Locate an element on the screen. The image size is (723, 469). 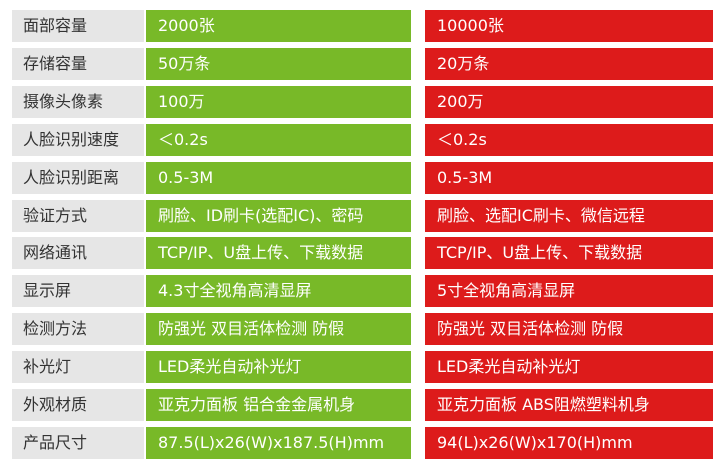
spec-row: 人脸识别速度 ＜0.2s ＜0.2s is located at coordinates (361, 139).